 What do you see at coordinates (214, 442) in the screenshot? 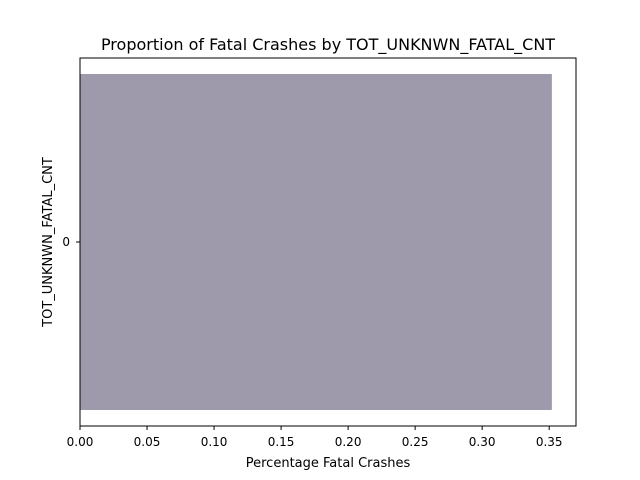
I see `x-tick-label: 0.10` at bounding box center [214, 442].